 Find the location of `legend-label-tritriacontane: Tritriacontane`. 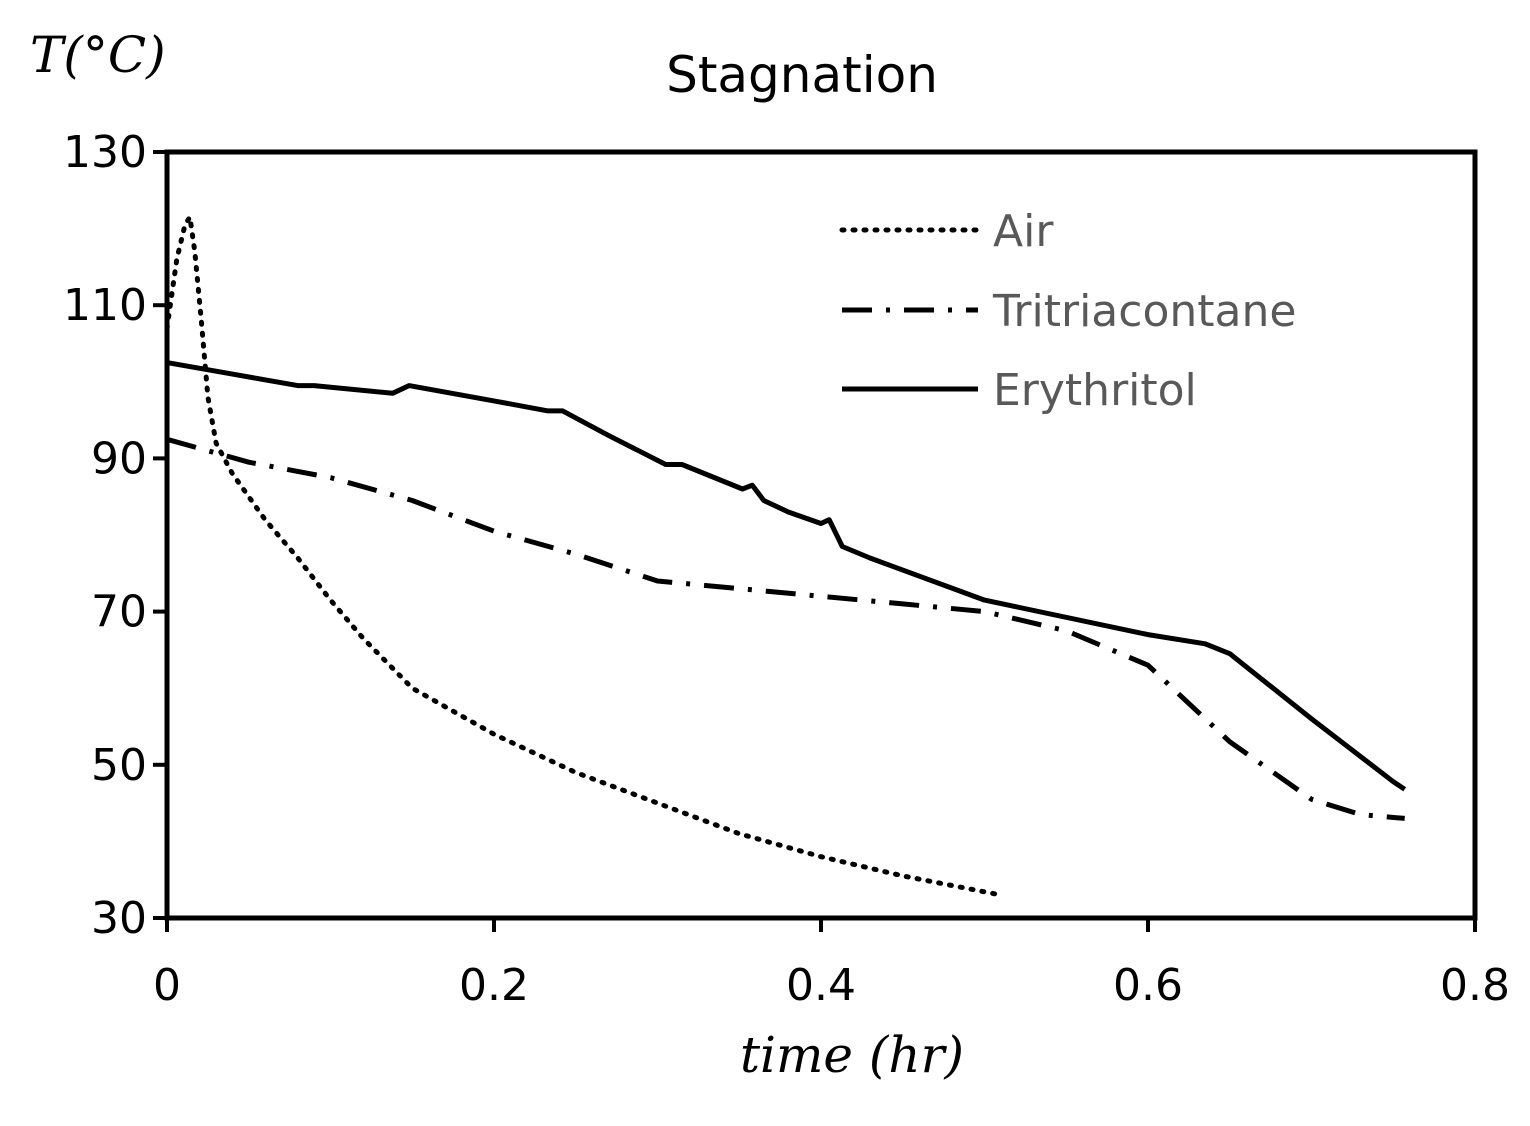

legend-label-tritriacontane: Tritriacontane is located at coordinates (1144, 311).